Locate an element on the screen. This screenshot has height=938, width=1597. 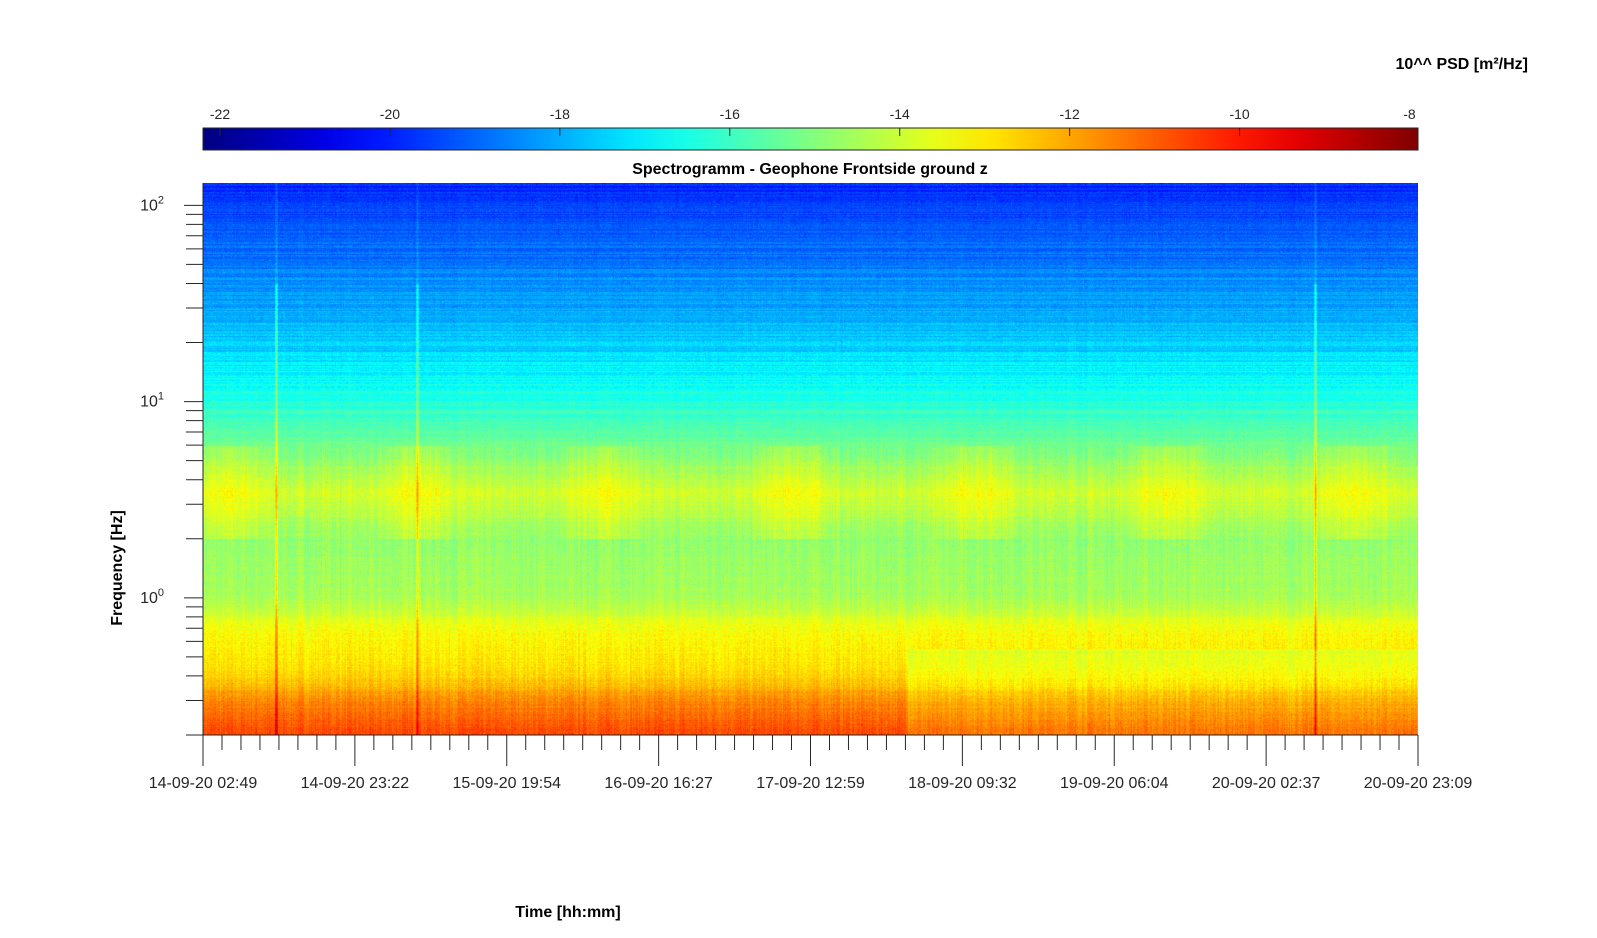
colorbar: -22 -20 -18 -16 -14 -12 -10 -8 is located at coordinates (810, 128).